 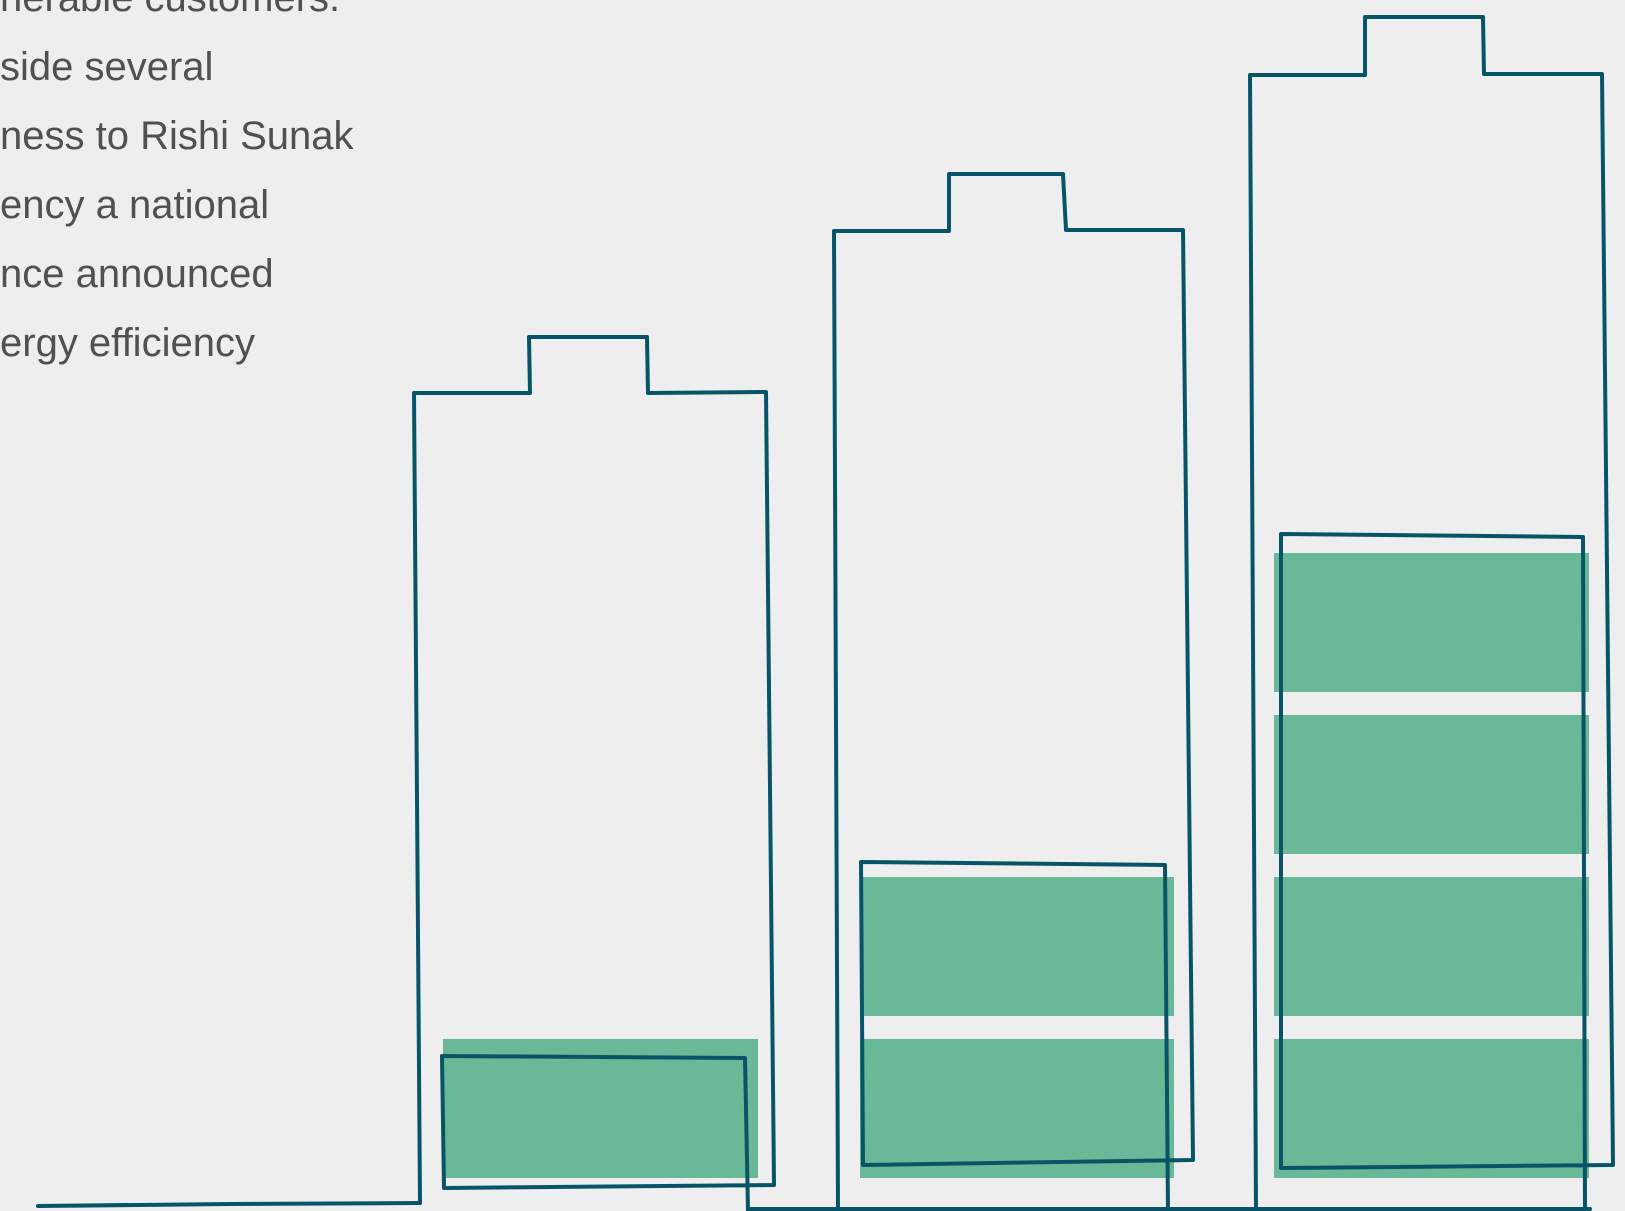 What do you see at coordinates (127, 343) in the screenshot?
I see `article-line: ergy efficiency` at bounding box center [127, 343].